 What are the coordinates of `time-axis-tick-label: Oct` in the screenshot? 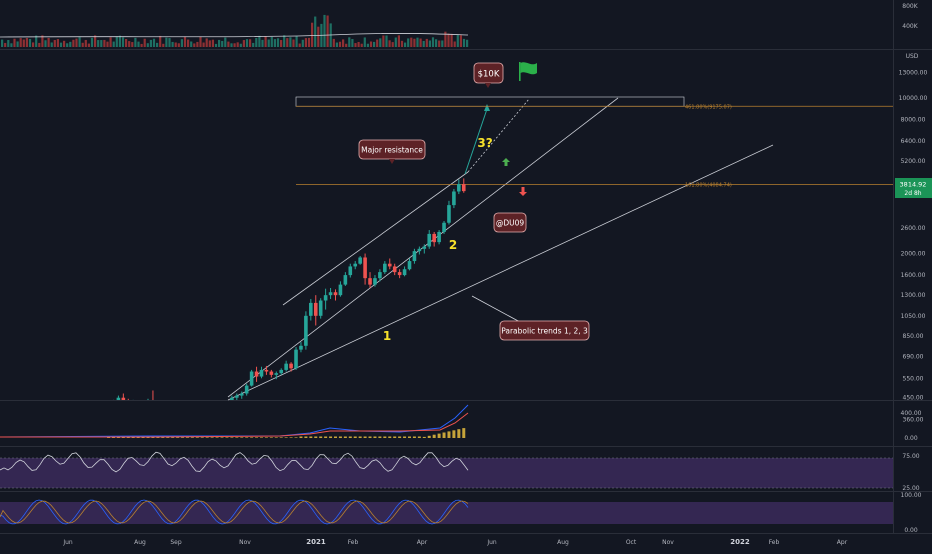 It's located at (631, 542).